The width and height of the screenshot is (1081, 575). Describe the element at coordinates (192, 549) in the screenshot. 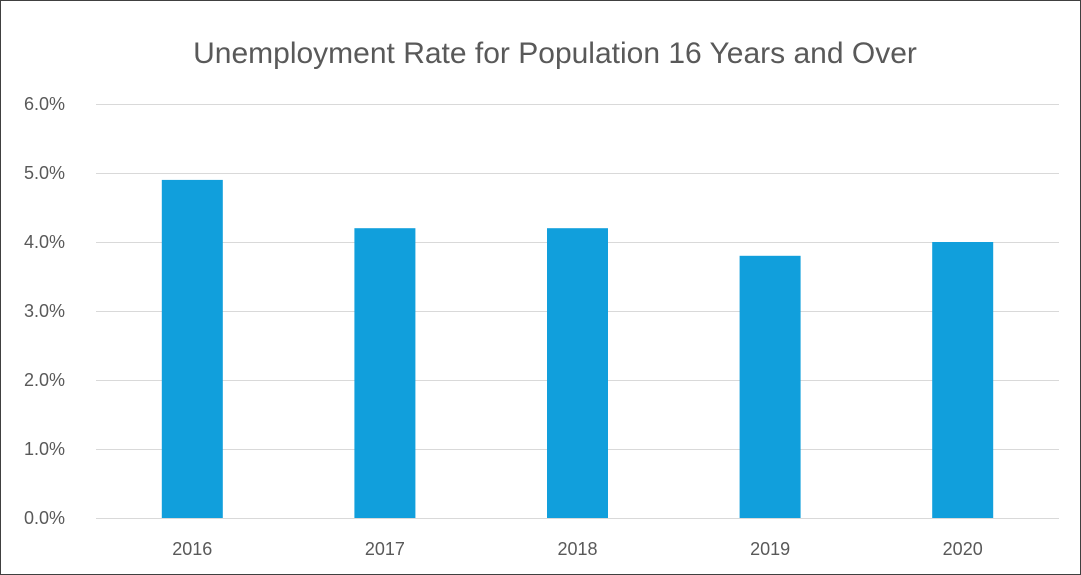

I see `x-tick-label: 2016` at that location.